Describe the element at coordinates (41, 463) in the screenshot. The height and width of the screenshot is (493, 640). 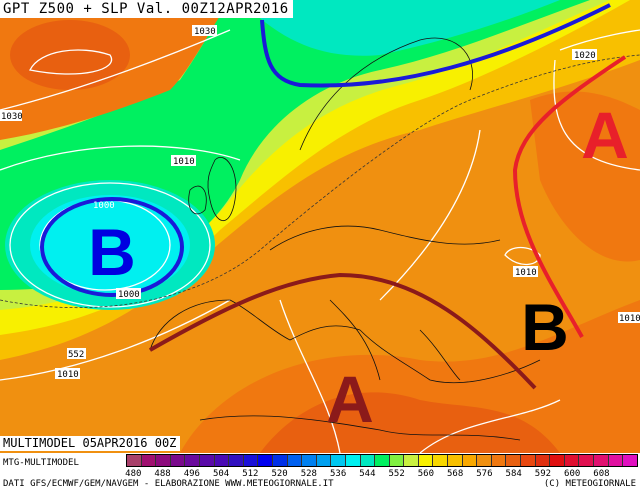
I see `model-label: MTG-MULTIMODEL` at that location.